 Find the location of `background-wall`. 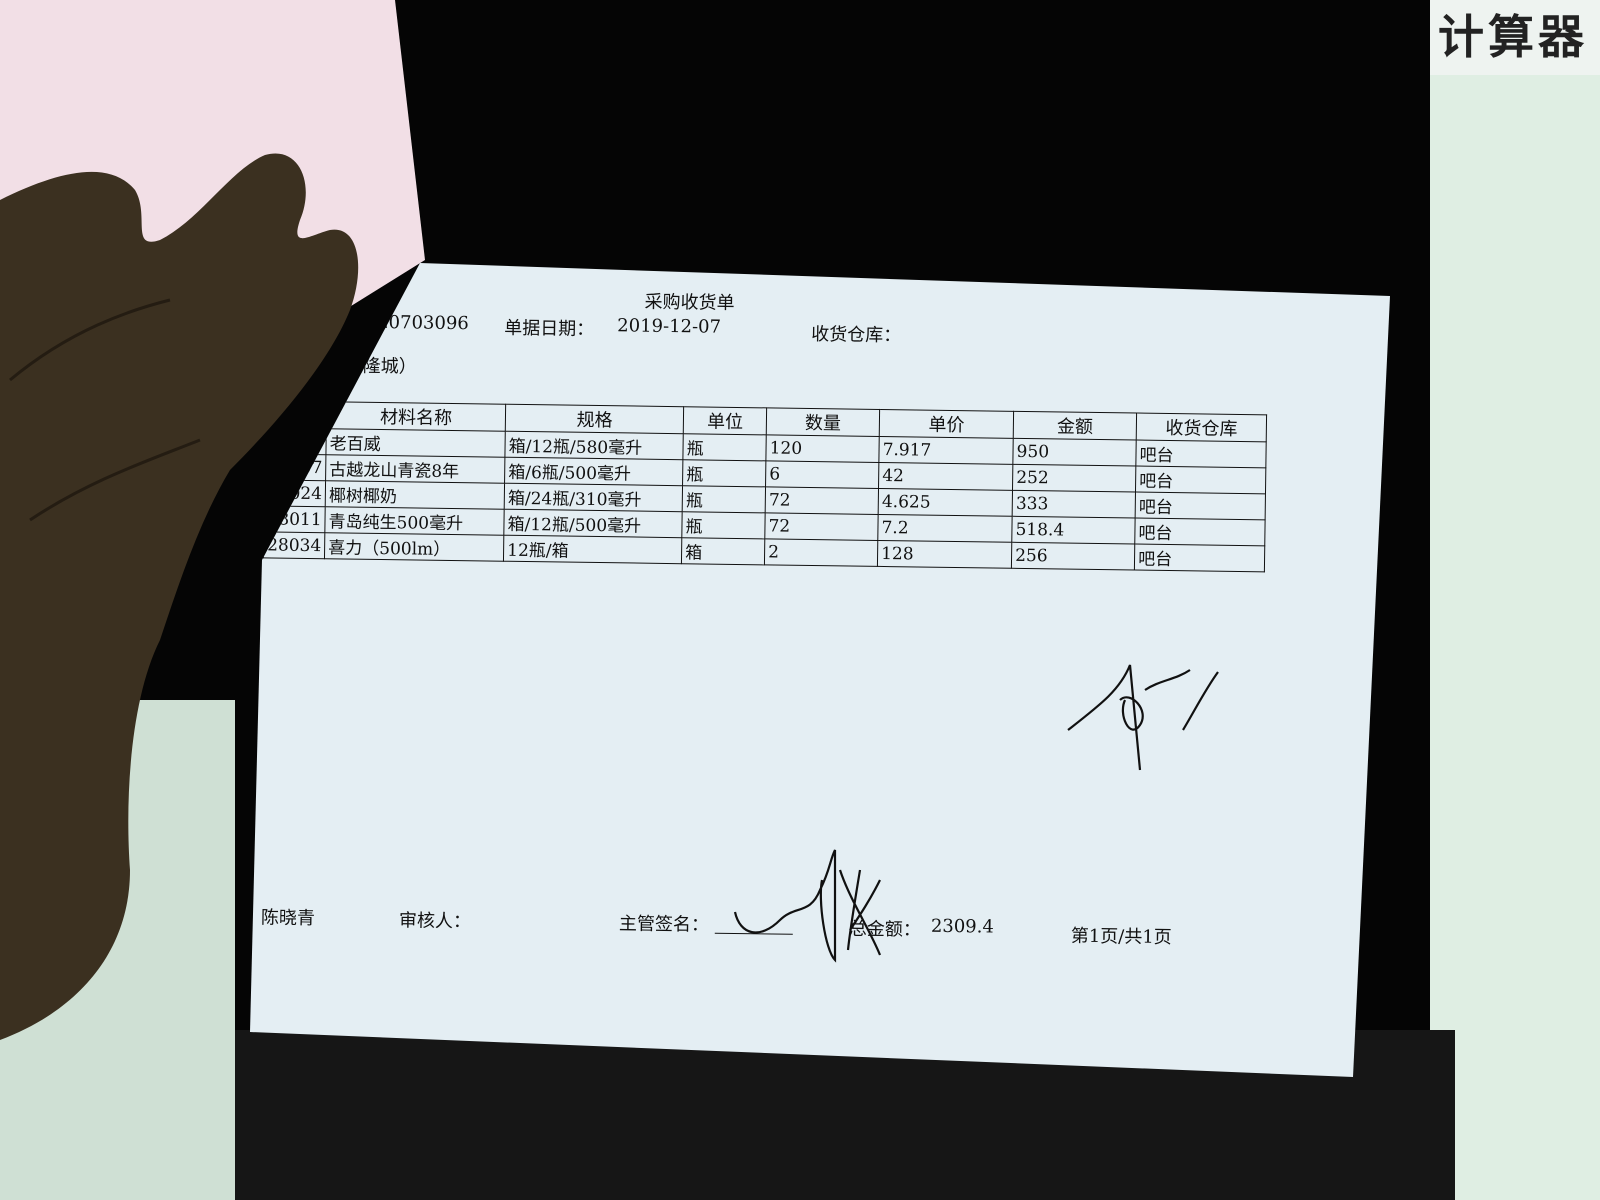

background-wall is located at coordinates (117, 950).